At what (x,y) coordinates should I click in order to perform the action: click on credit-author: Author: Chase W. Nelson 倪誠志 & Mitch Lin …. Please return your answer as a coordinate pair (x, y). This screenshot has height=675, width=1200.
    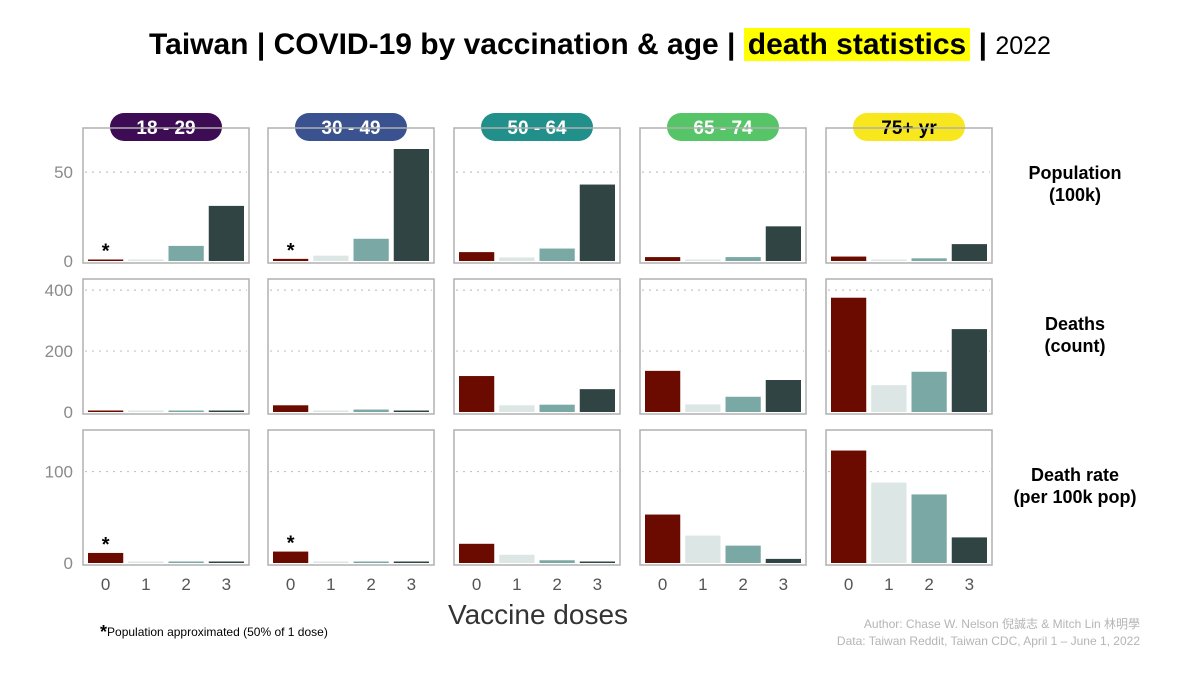
    Looking at the image, I should click on (1001, 624).